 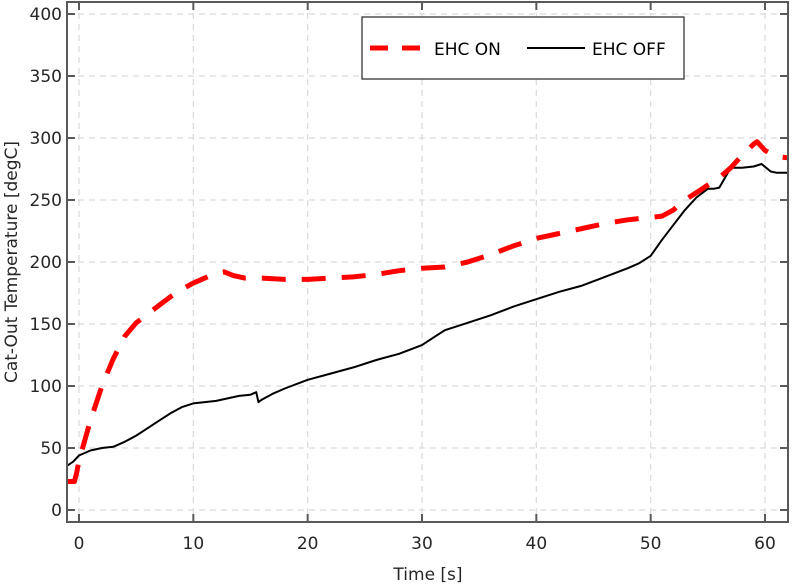 I want to click on legend-label-ehc-on: EHC ON, so click(x=467, y=50).